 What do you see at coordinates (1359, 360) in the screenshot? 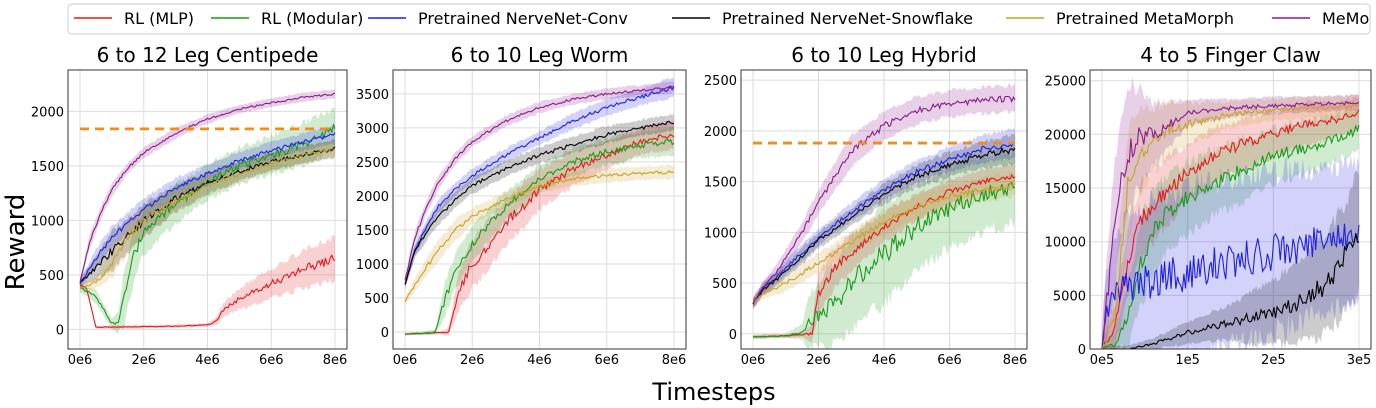
I see `x-tick-label: 3e5` at bounding box center [1359, 360].